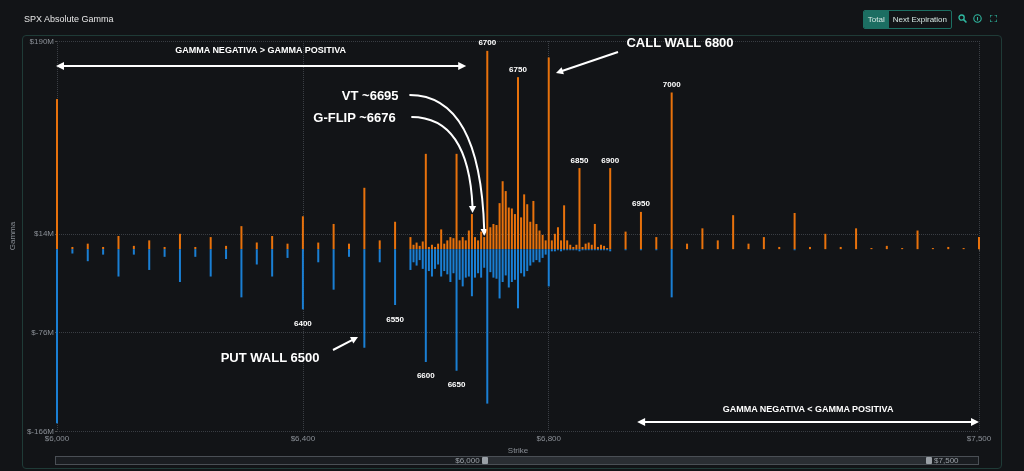 This screenshot has width=1024, height=471. What do you see at coordinates (303, 323) in the screenshot?
I see `annotation: 6400` at bounding box center [303, 323].